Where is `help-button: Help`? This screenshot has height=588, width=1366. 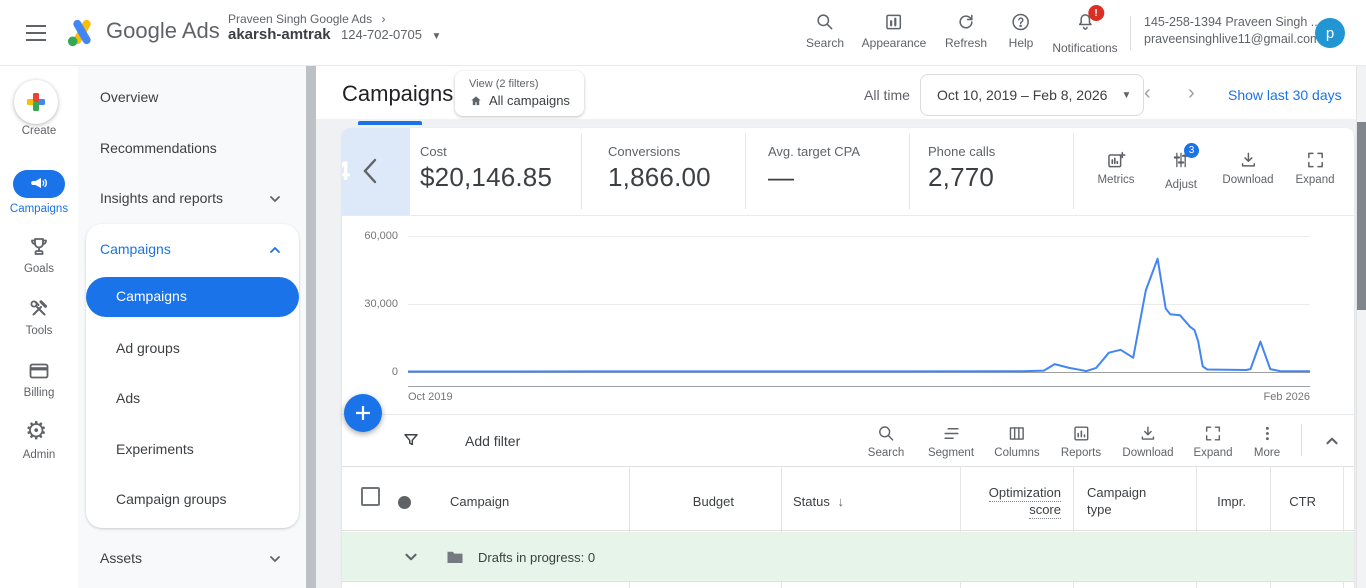 help-button: Help is located at coordinates (1021, 31).